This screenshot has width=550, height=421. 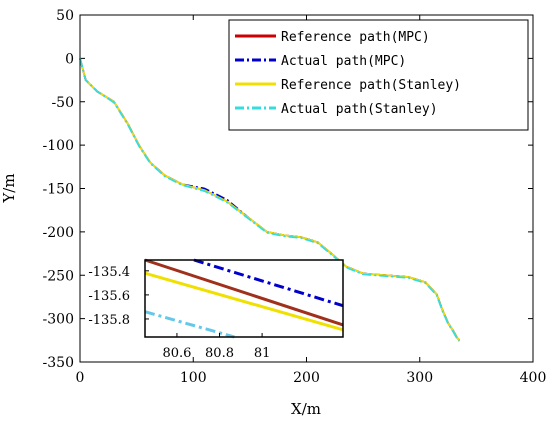 What do you see at coordinates (109, 272) in the screenshot?
I see `inset-y-tick-label: -135.4` at bounding box center [109, 272].